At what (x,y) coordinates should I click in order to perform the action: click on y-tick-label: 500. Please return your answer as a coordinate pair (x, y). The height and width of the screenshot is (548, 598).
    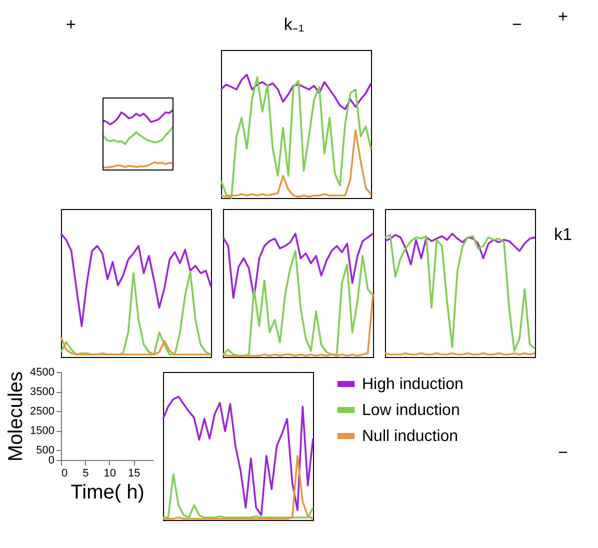
    Looking at the image, I should click on (45, 450).